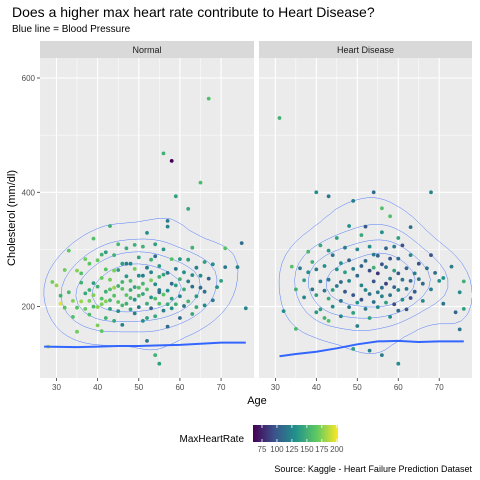 This screenshot has width=480, height=480. I want to click on legend-ticks: 75 100 125 150 175 200, so click(301, 439).